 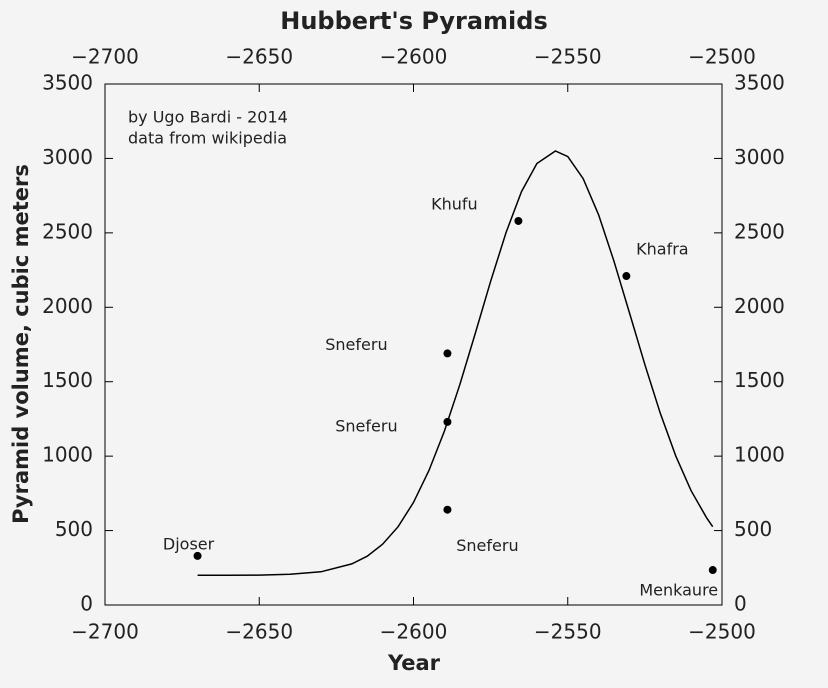 I want to click on x-axis-label: Year, so click(x=414, y=663).